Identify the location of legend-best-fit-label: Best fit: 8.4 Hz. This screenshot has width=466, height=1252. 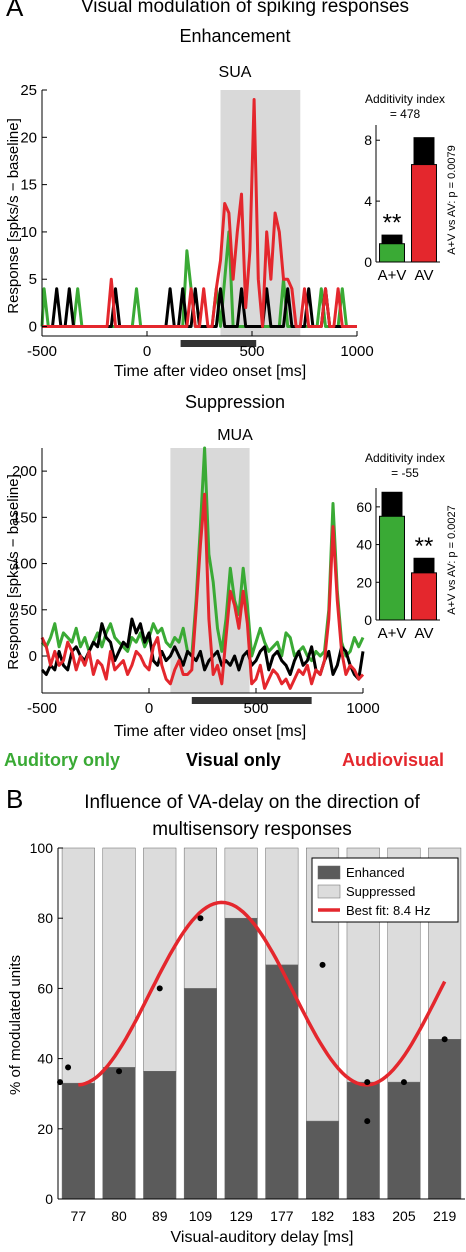
(388, 910).